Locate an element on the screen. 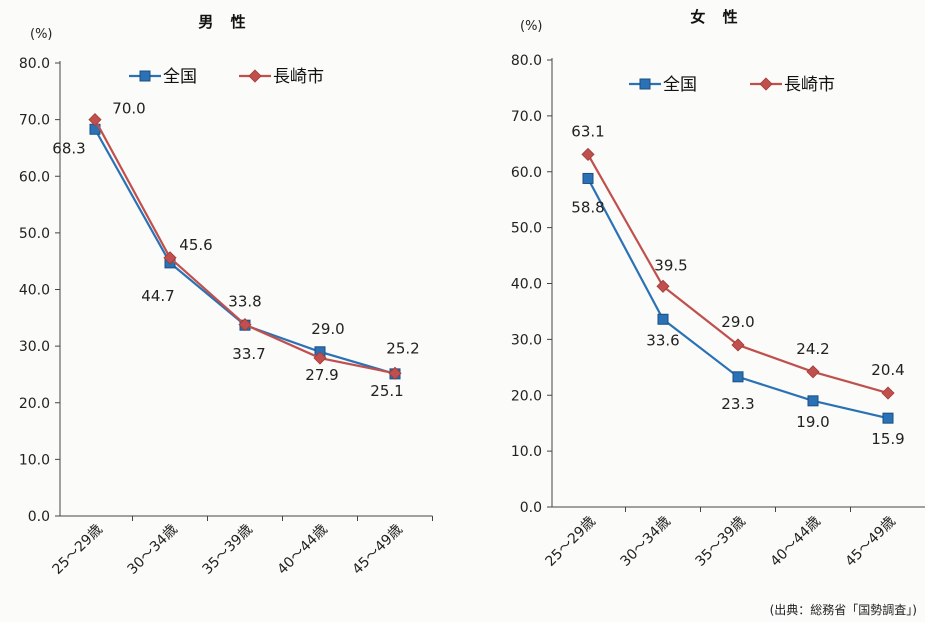 The image size is (925, 622). data-label: 63.1 is located at coordinates (587, 131).